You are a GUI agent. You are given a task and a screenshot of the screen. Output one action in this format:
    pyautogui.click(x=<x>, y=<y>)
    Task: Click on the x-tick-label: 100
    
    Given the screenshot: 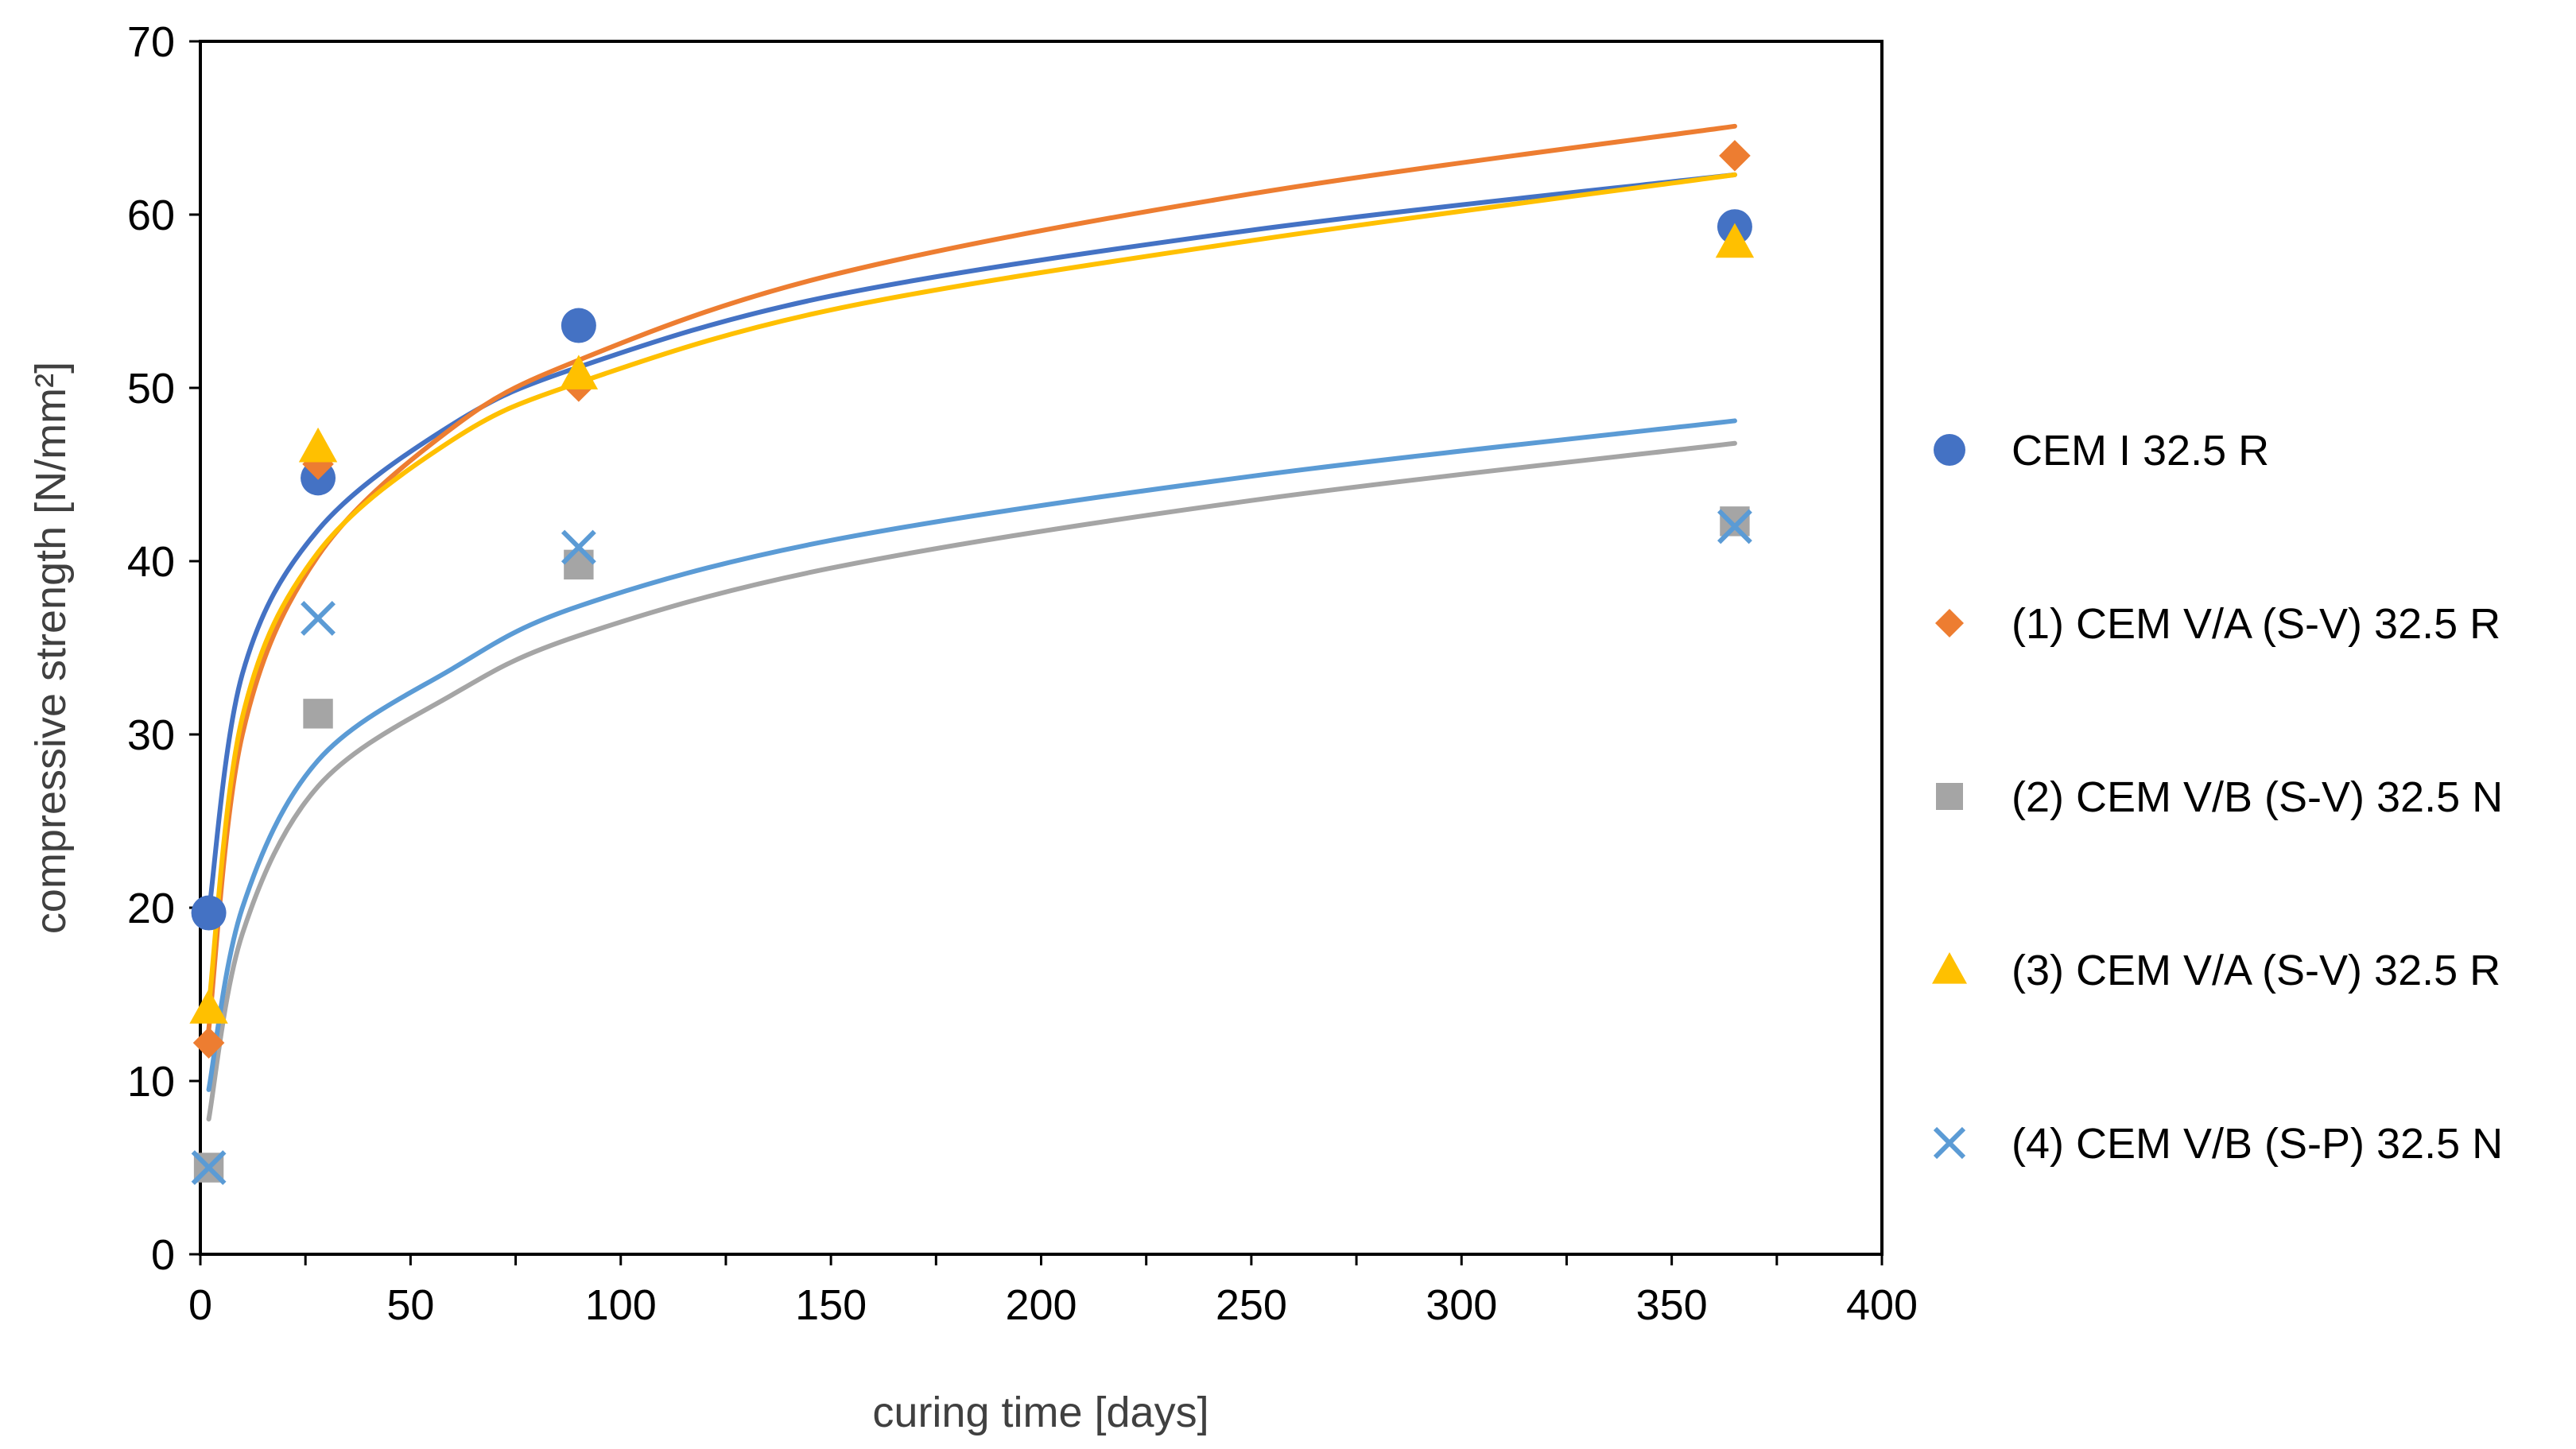 What is the action you would take?
    pyautogui.click(x=621, y=1305)
    